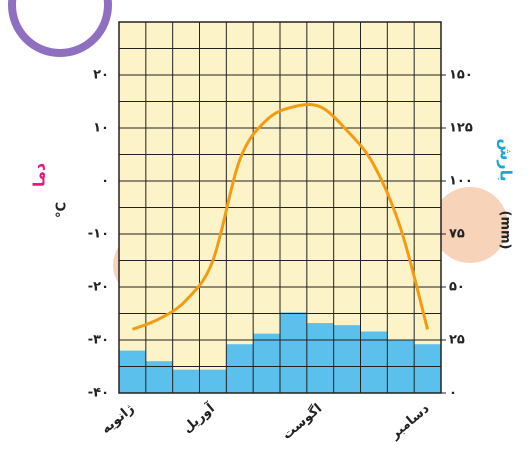 The width and height of the screenshot is (530, 449). I want to click on y-tick-label: ۰, so click(105, 181).